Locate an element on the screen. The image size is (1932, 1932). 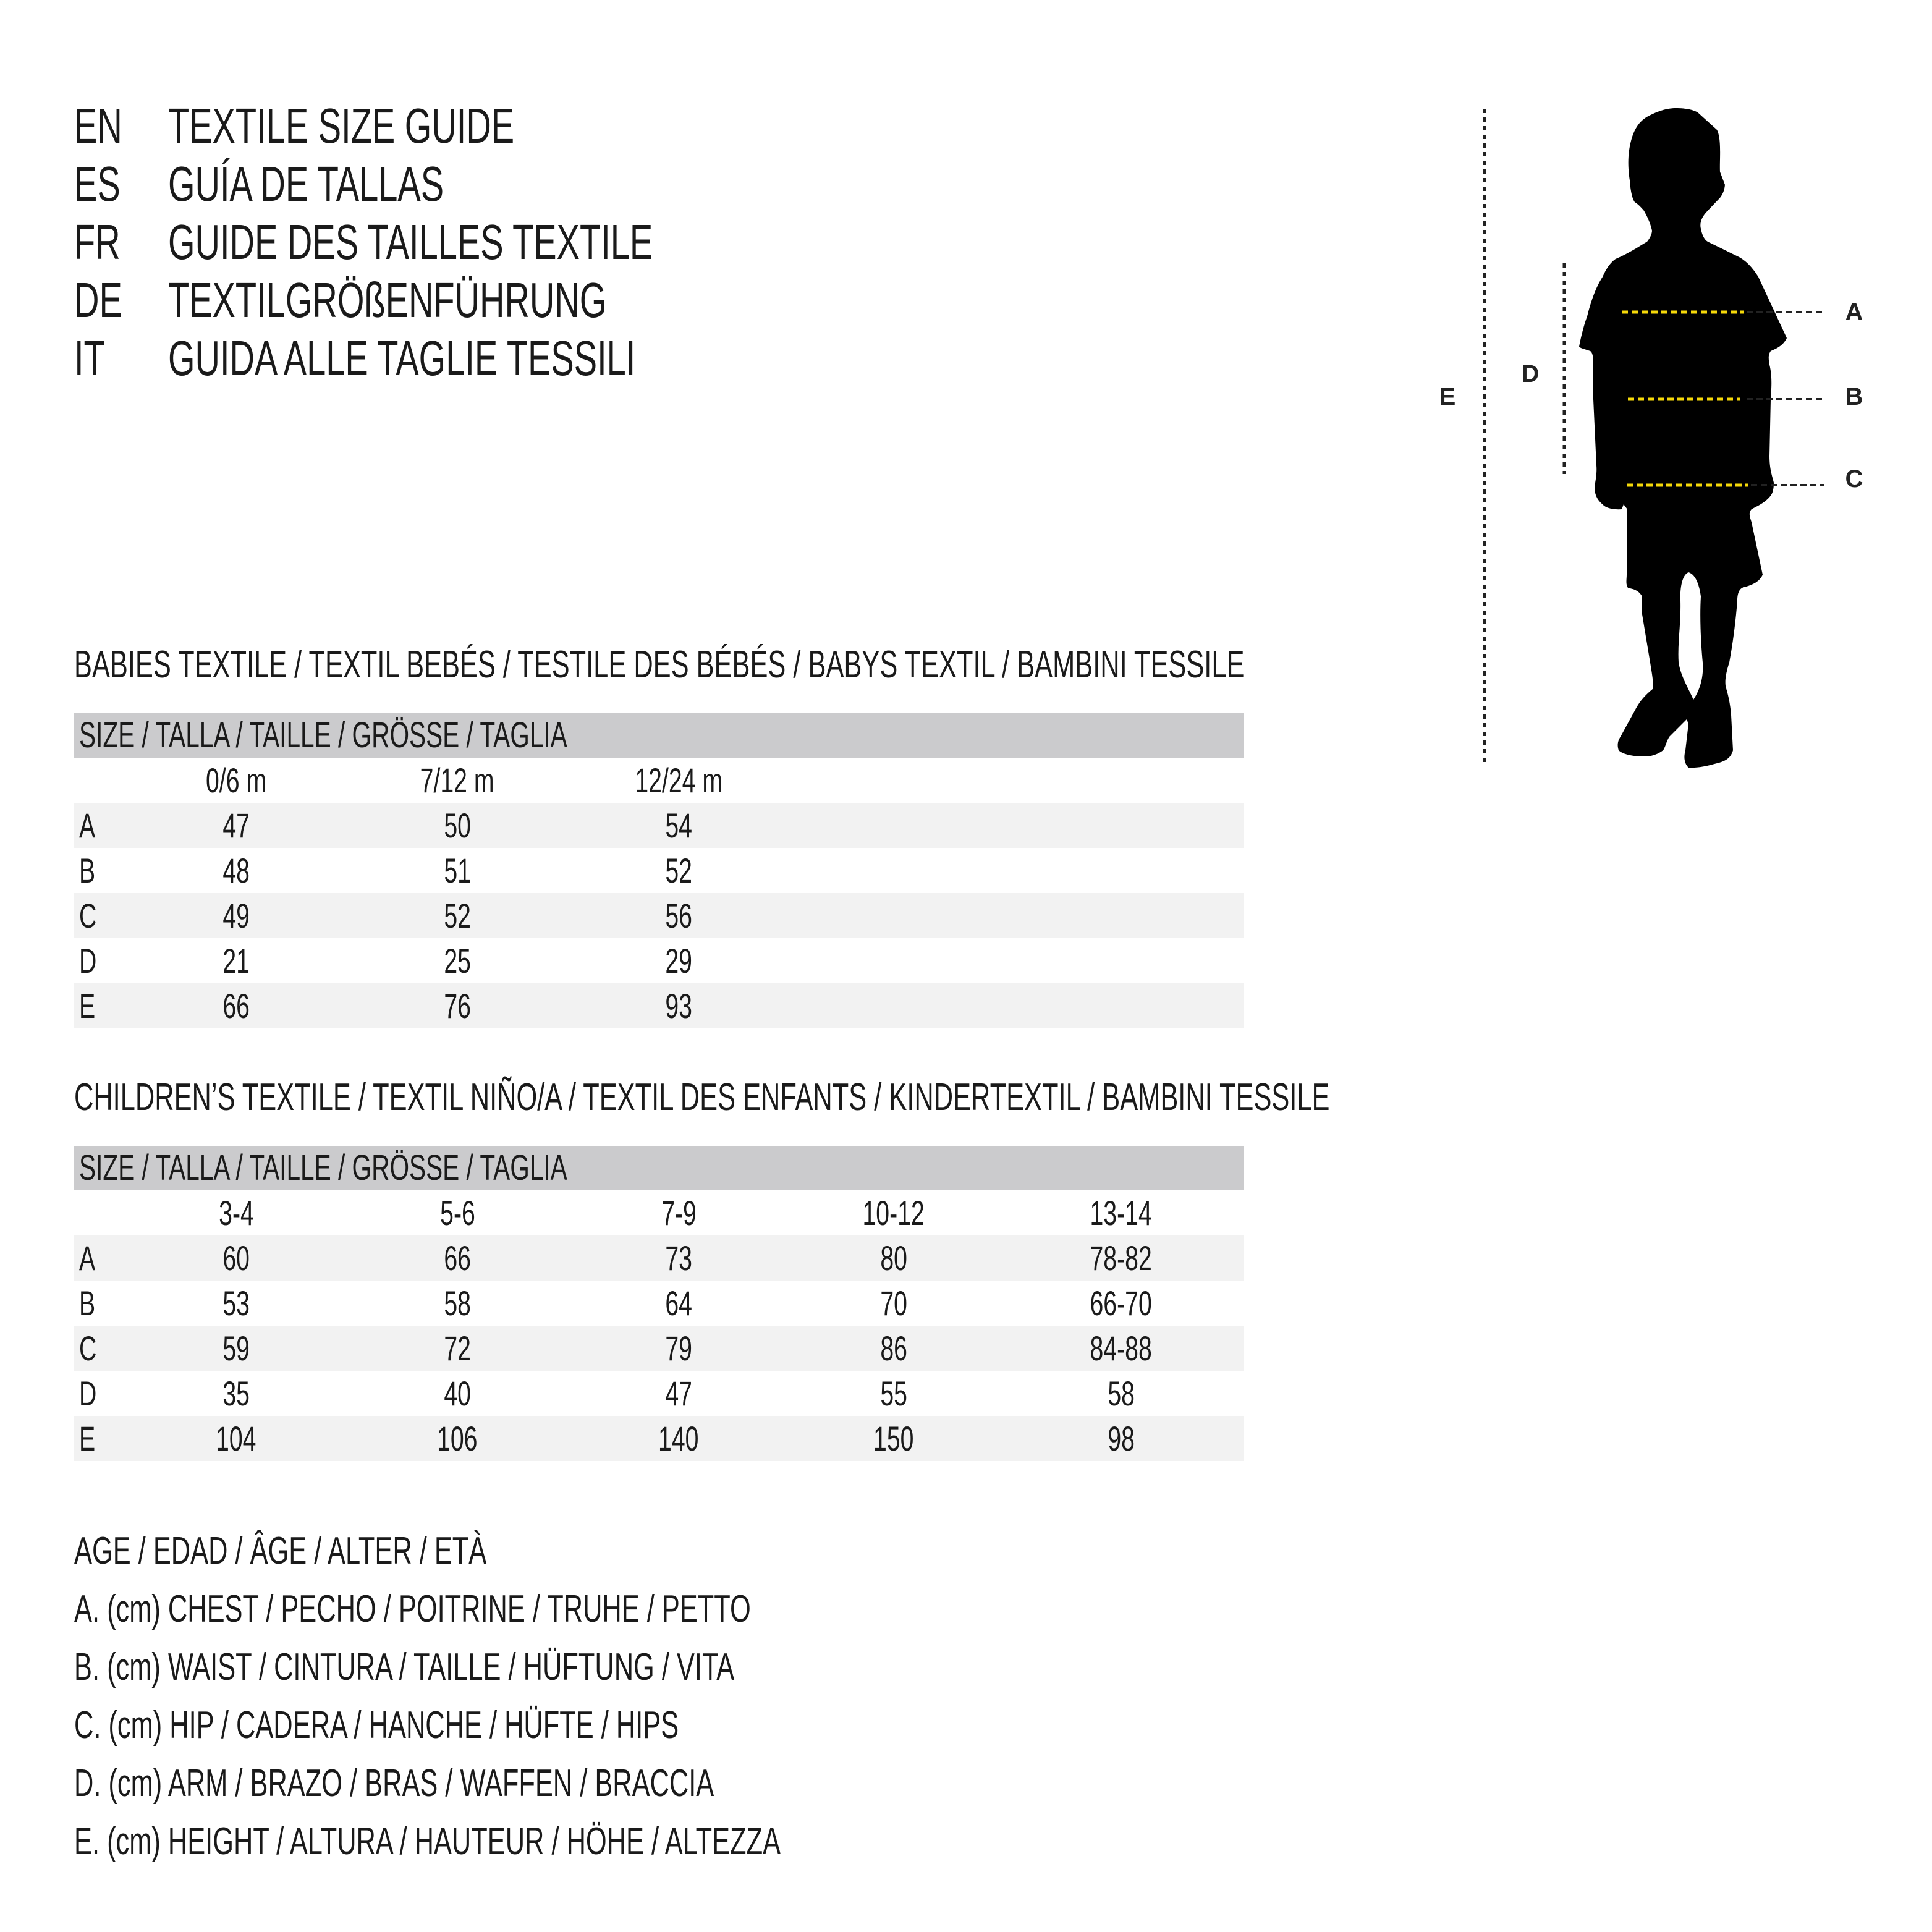
title-text: TEXTILE SIZE GUIDE is located at coordinates (341, 125).